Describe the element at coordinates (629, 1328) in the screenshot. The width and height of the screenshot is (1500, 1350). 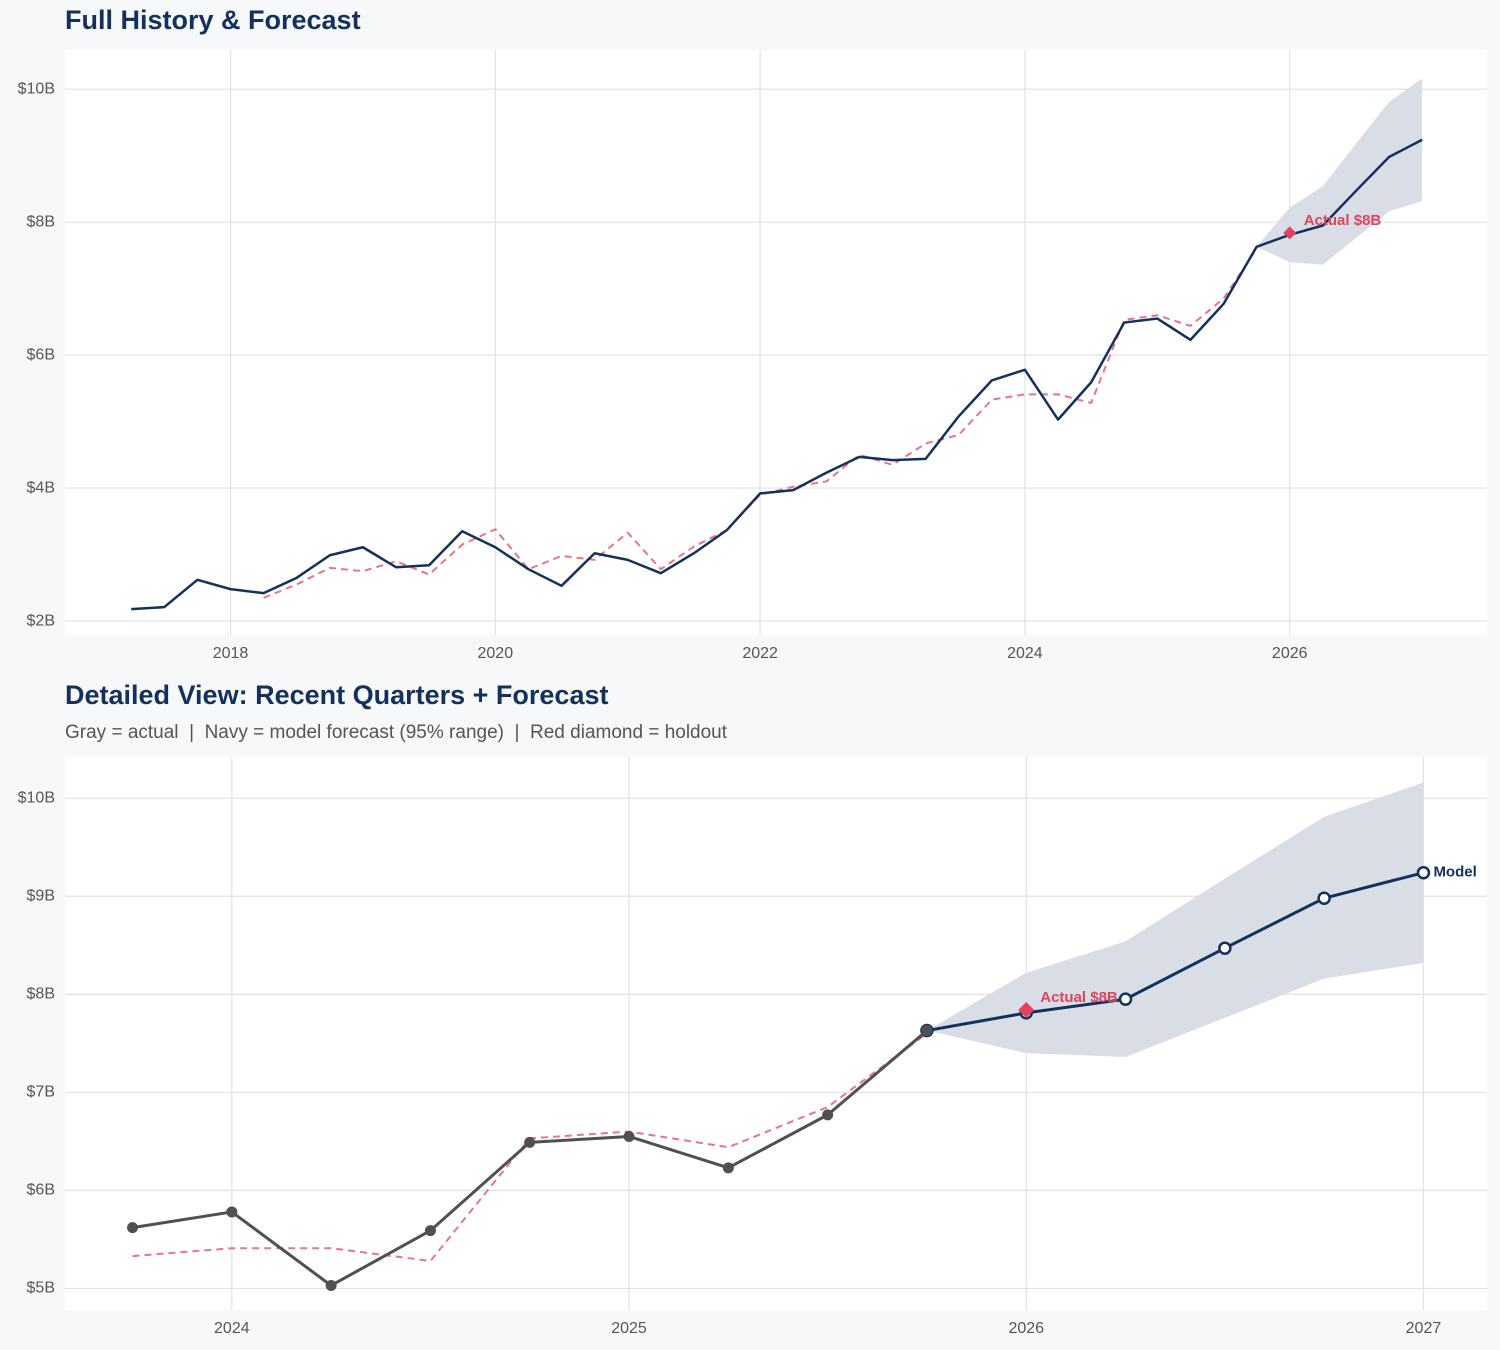
I see `x-tick-label: 2025` at that location.